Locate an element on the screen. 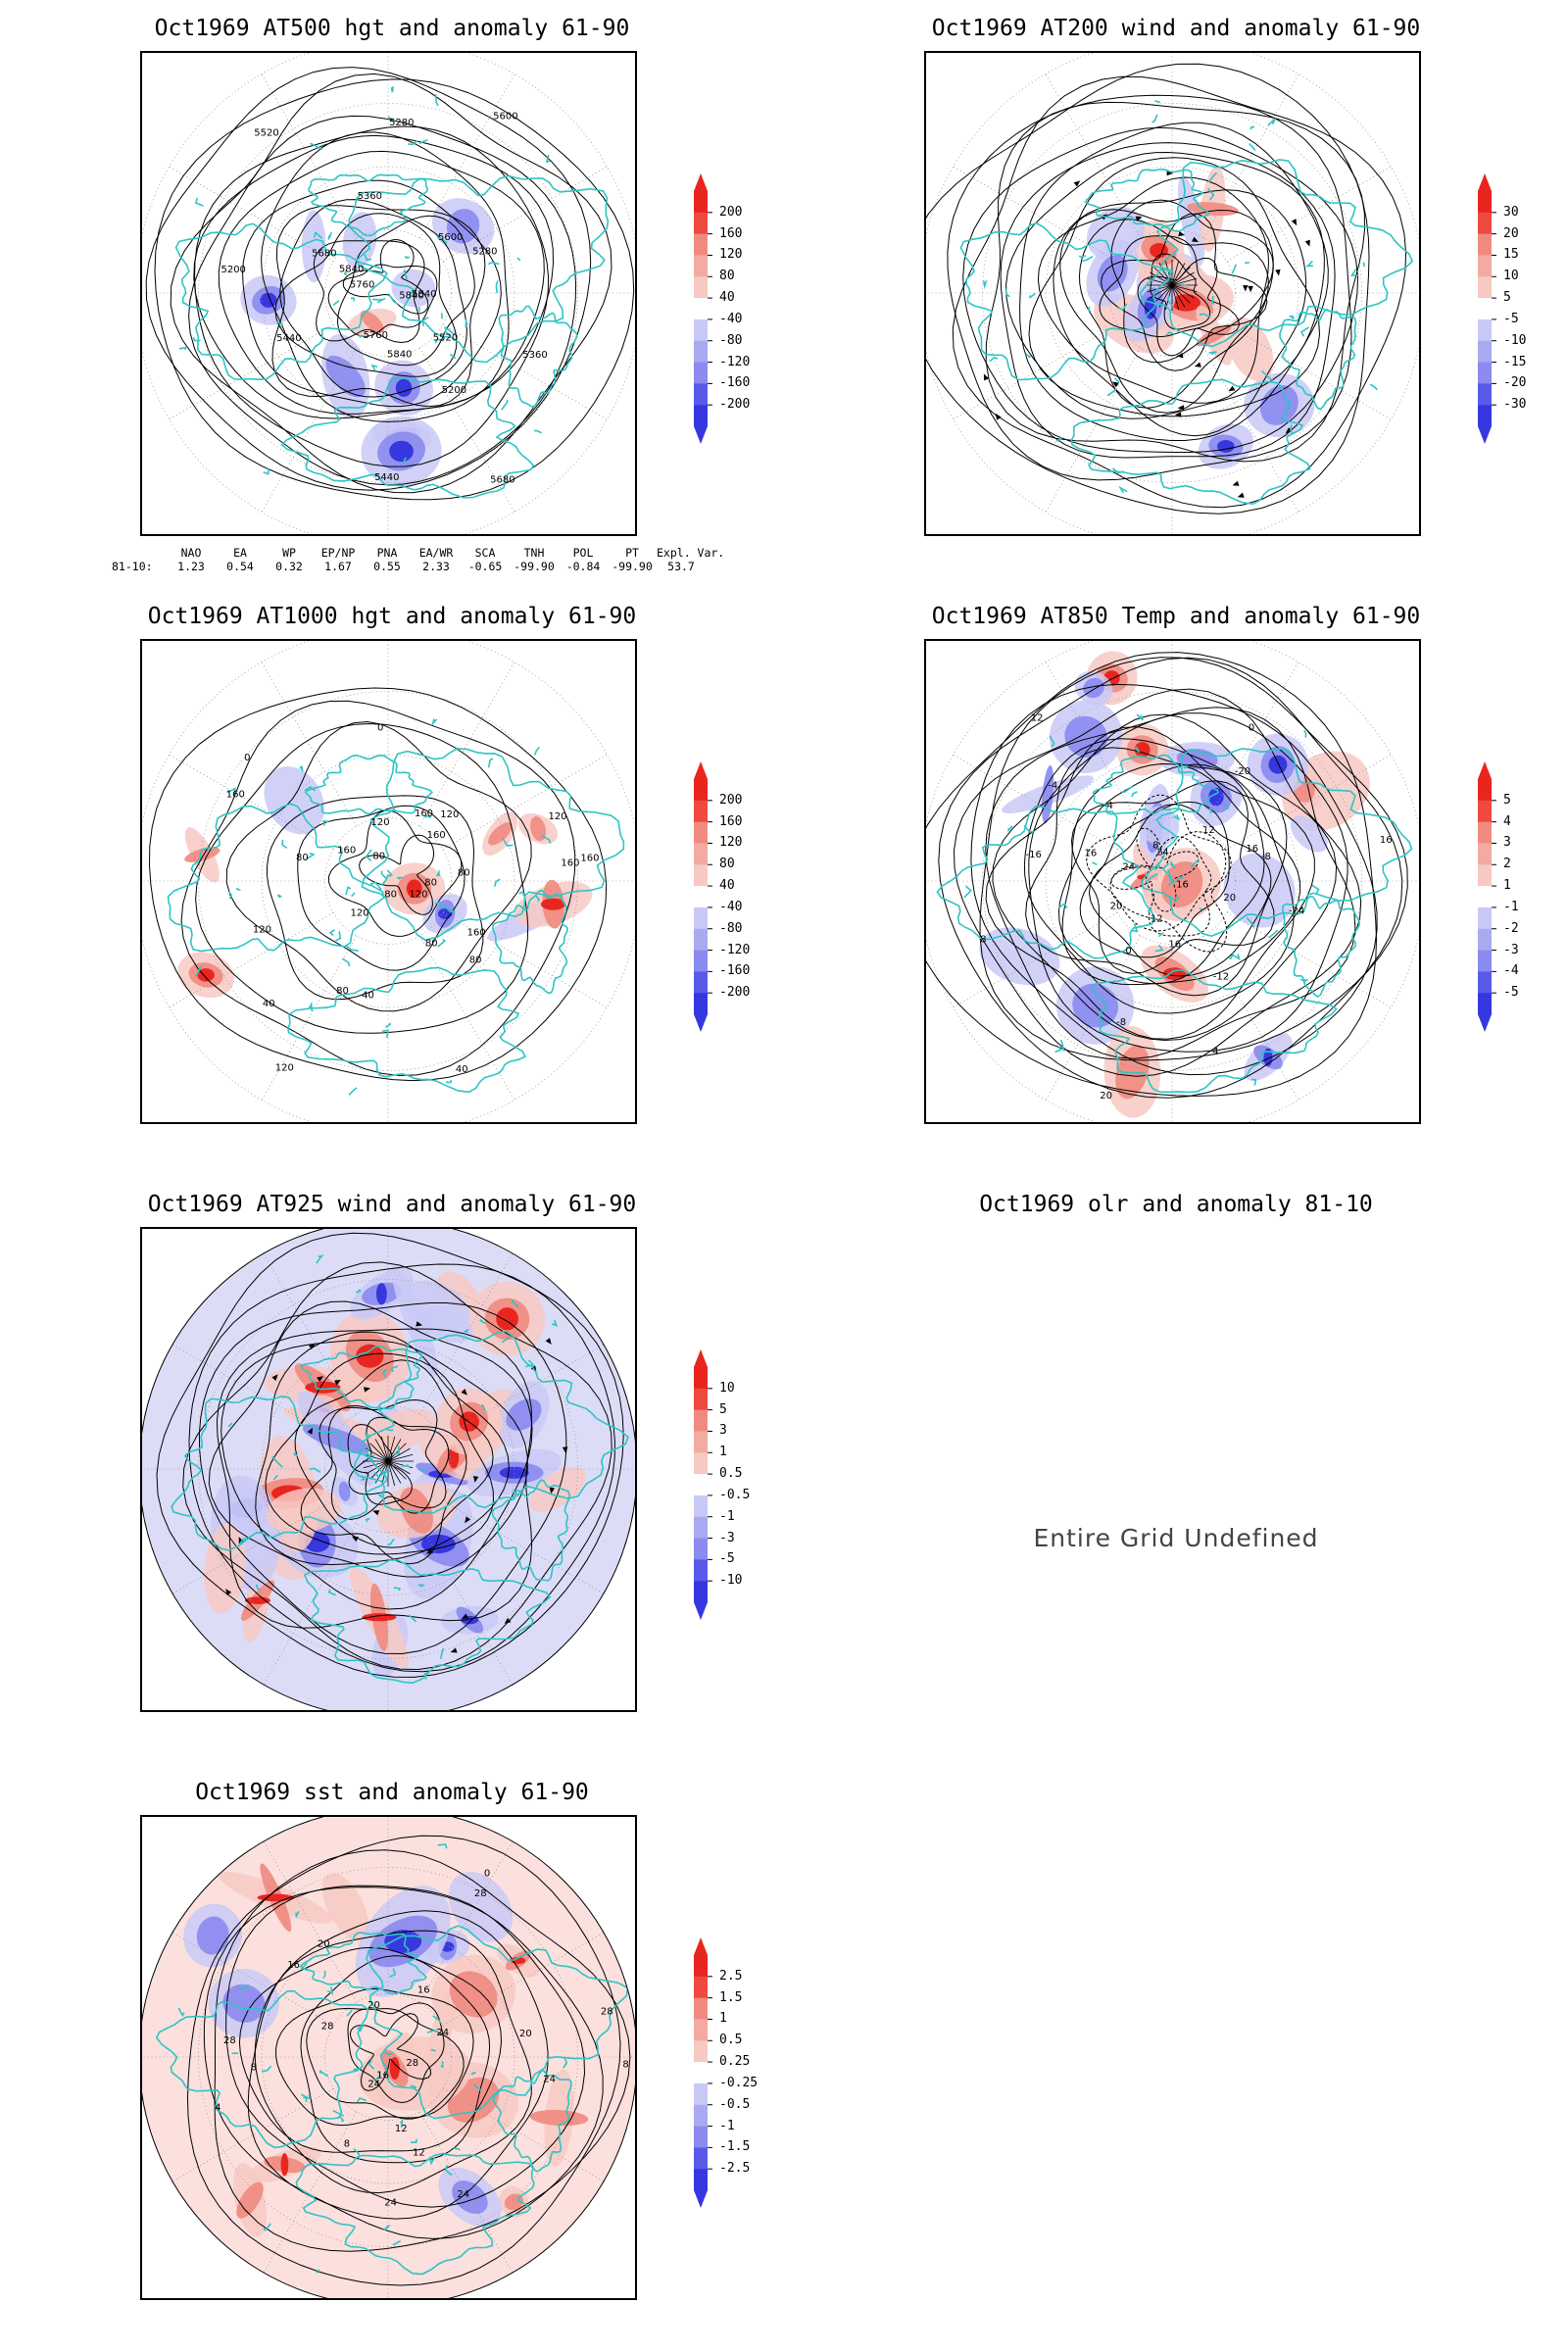 This screenshot has width=1568, height=2352. colorbar-label: 200 is located at coordinates (731, 800).